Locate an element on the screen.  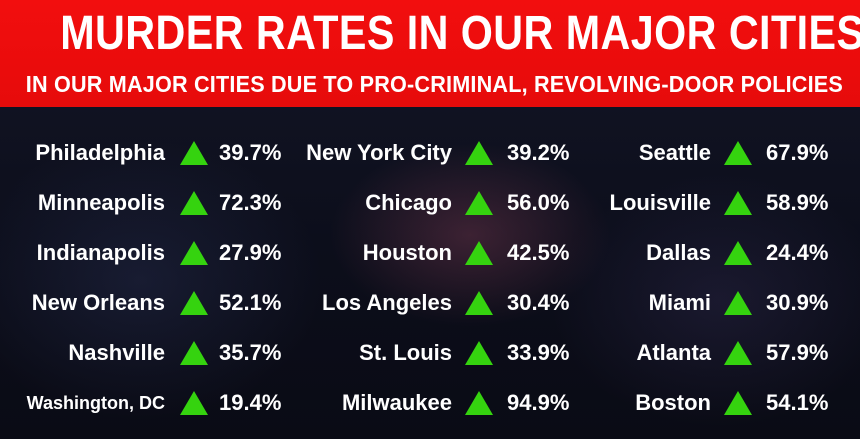
city-name: Philadelphia is located at coordinates (100, 152).